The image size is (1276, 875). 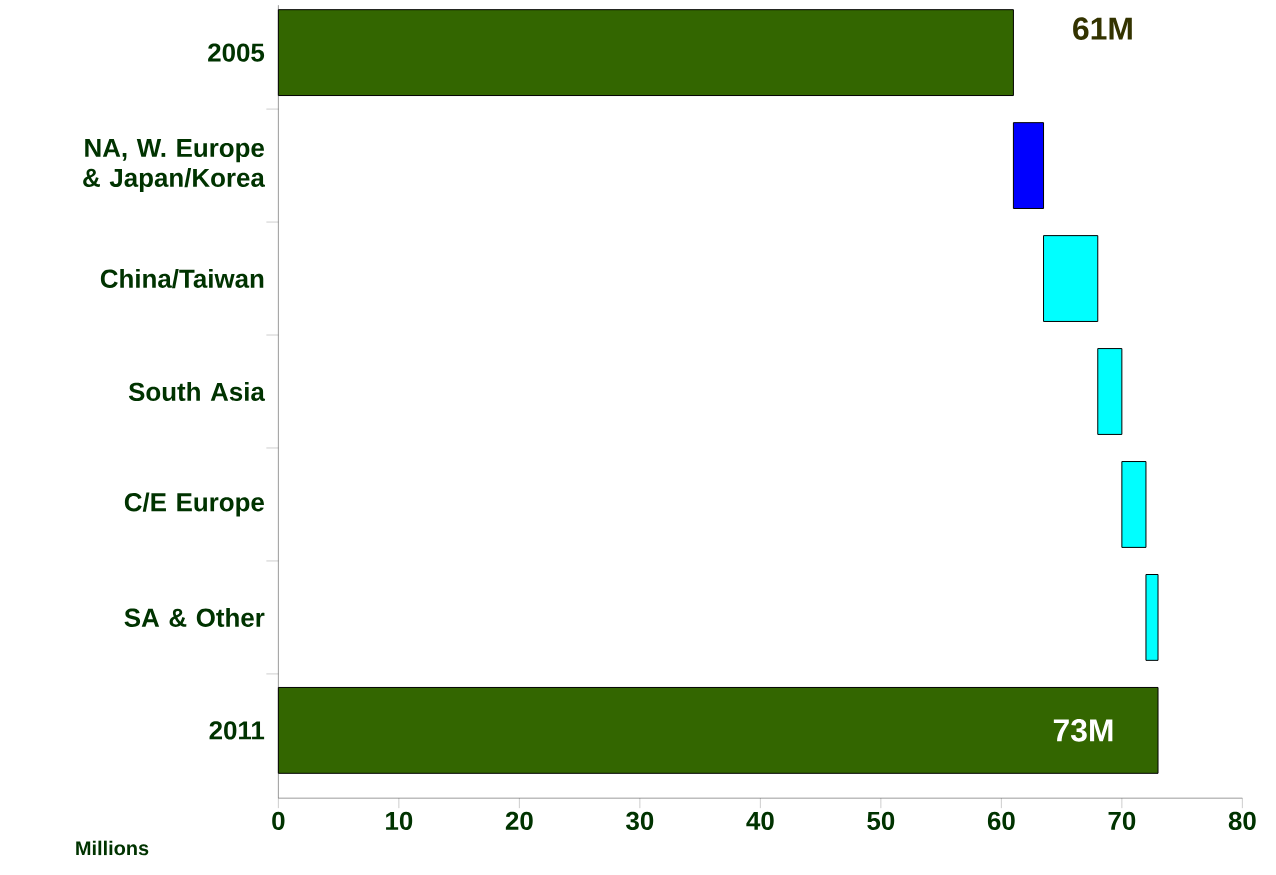 What do you see at coordinates (1001, 821) in the screenshot?
I see `x-tick-label: 60` at bounding box center [1001, 821].